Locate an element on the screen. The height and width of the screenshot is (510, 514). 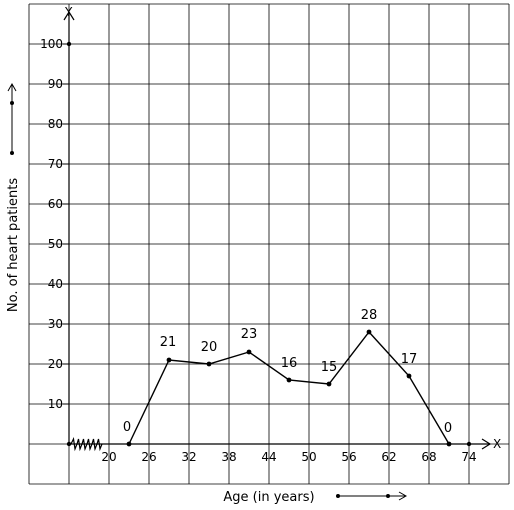
x-tick-label: 38 is located at coordinates (228, 457).